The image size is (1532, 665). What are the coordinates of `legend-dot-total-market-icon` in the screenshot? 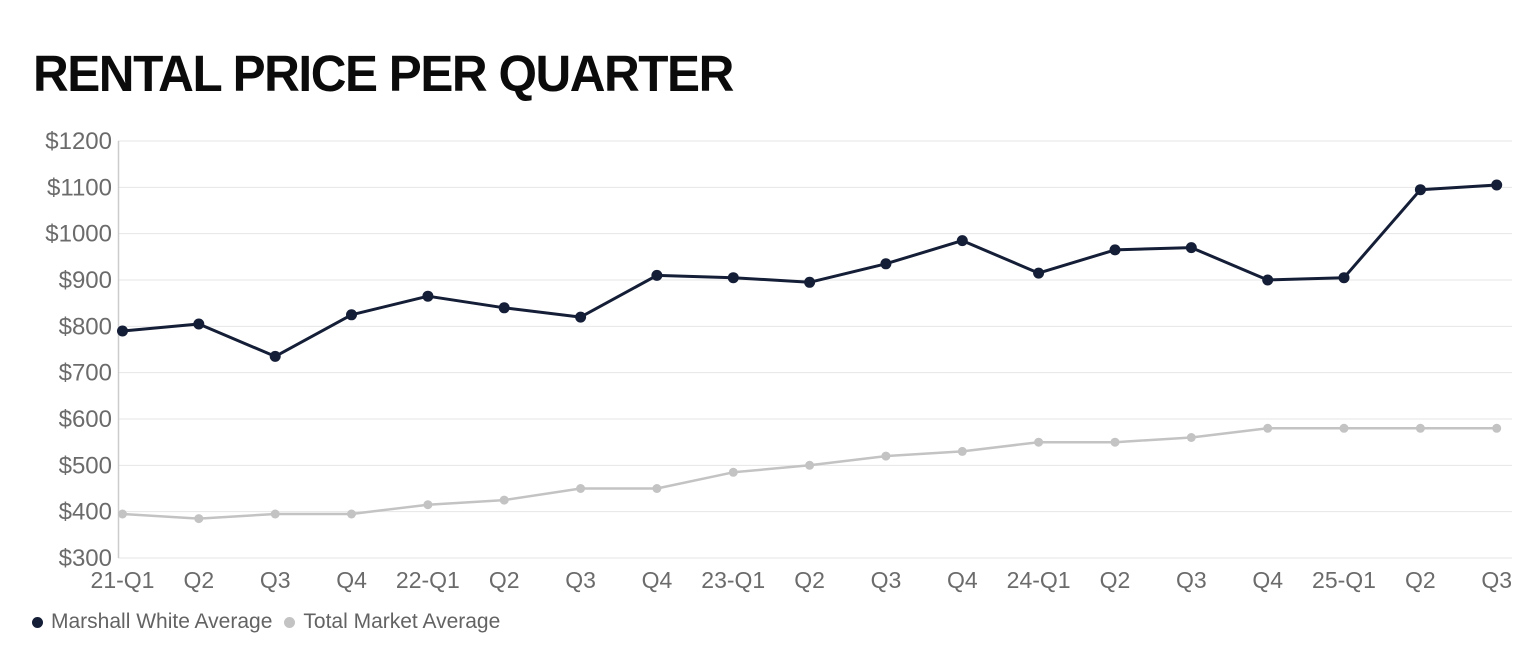 It's located at (290, 622).